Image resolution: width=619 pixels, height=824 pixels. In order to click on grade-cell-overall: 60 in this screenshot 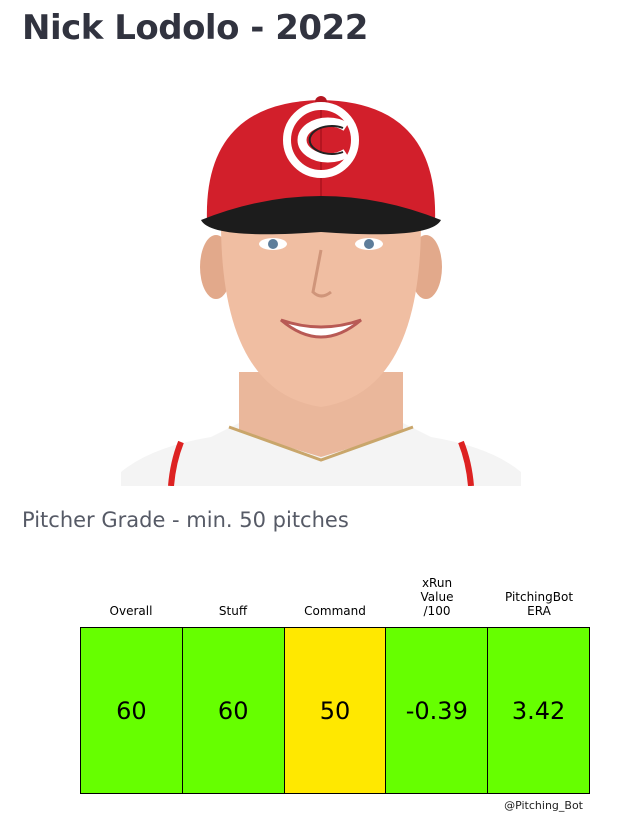, I will do `click(132, 710)`.